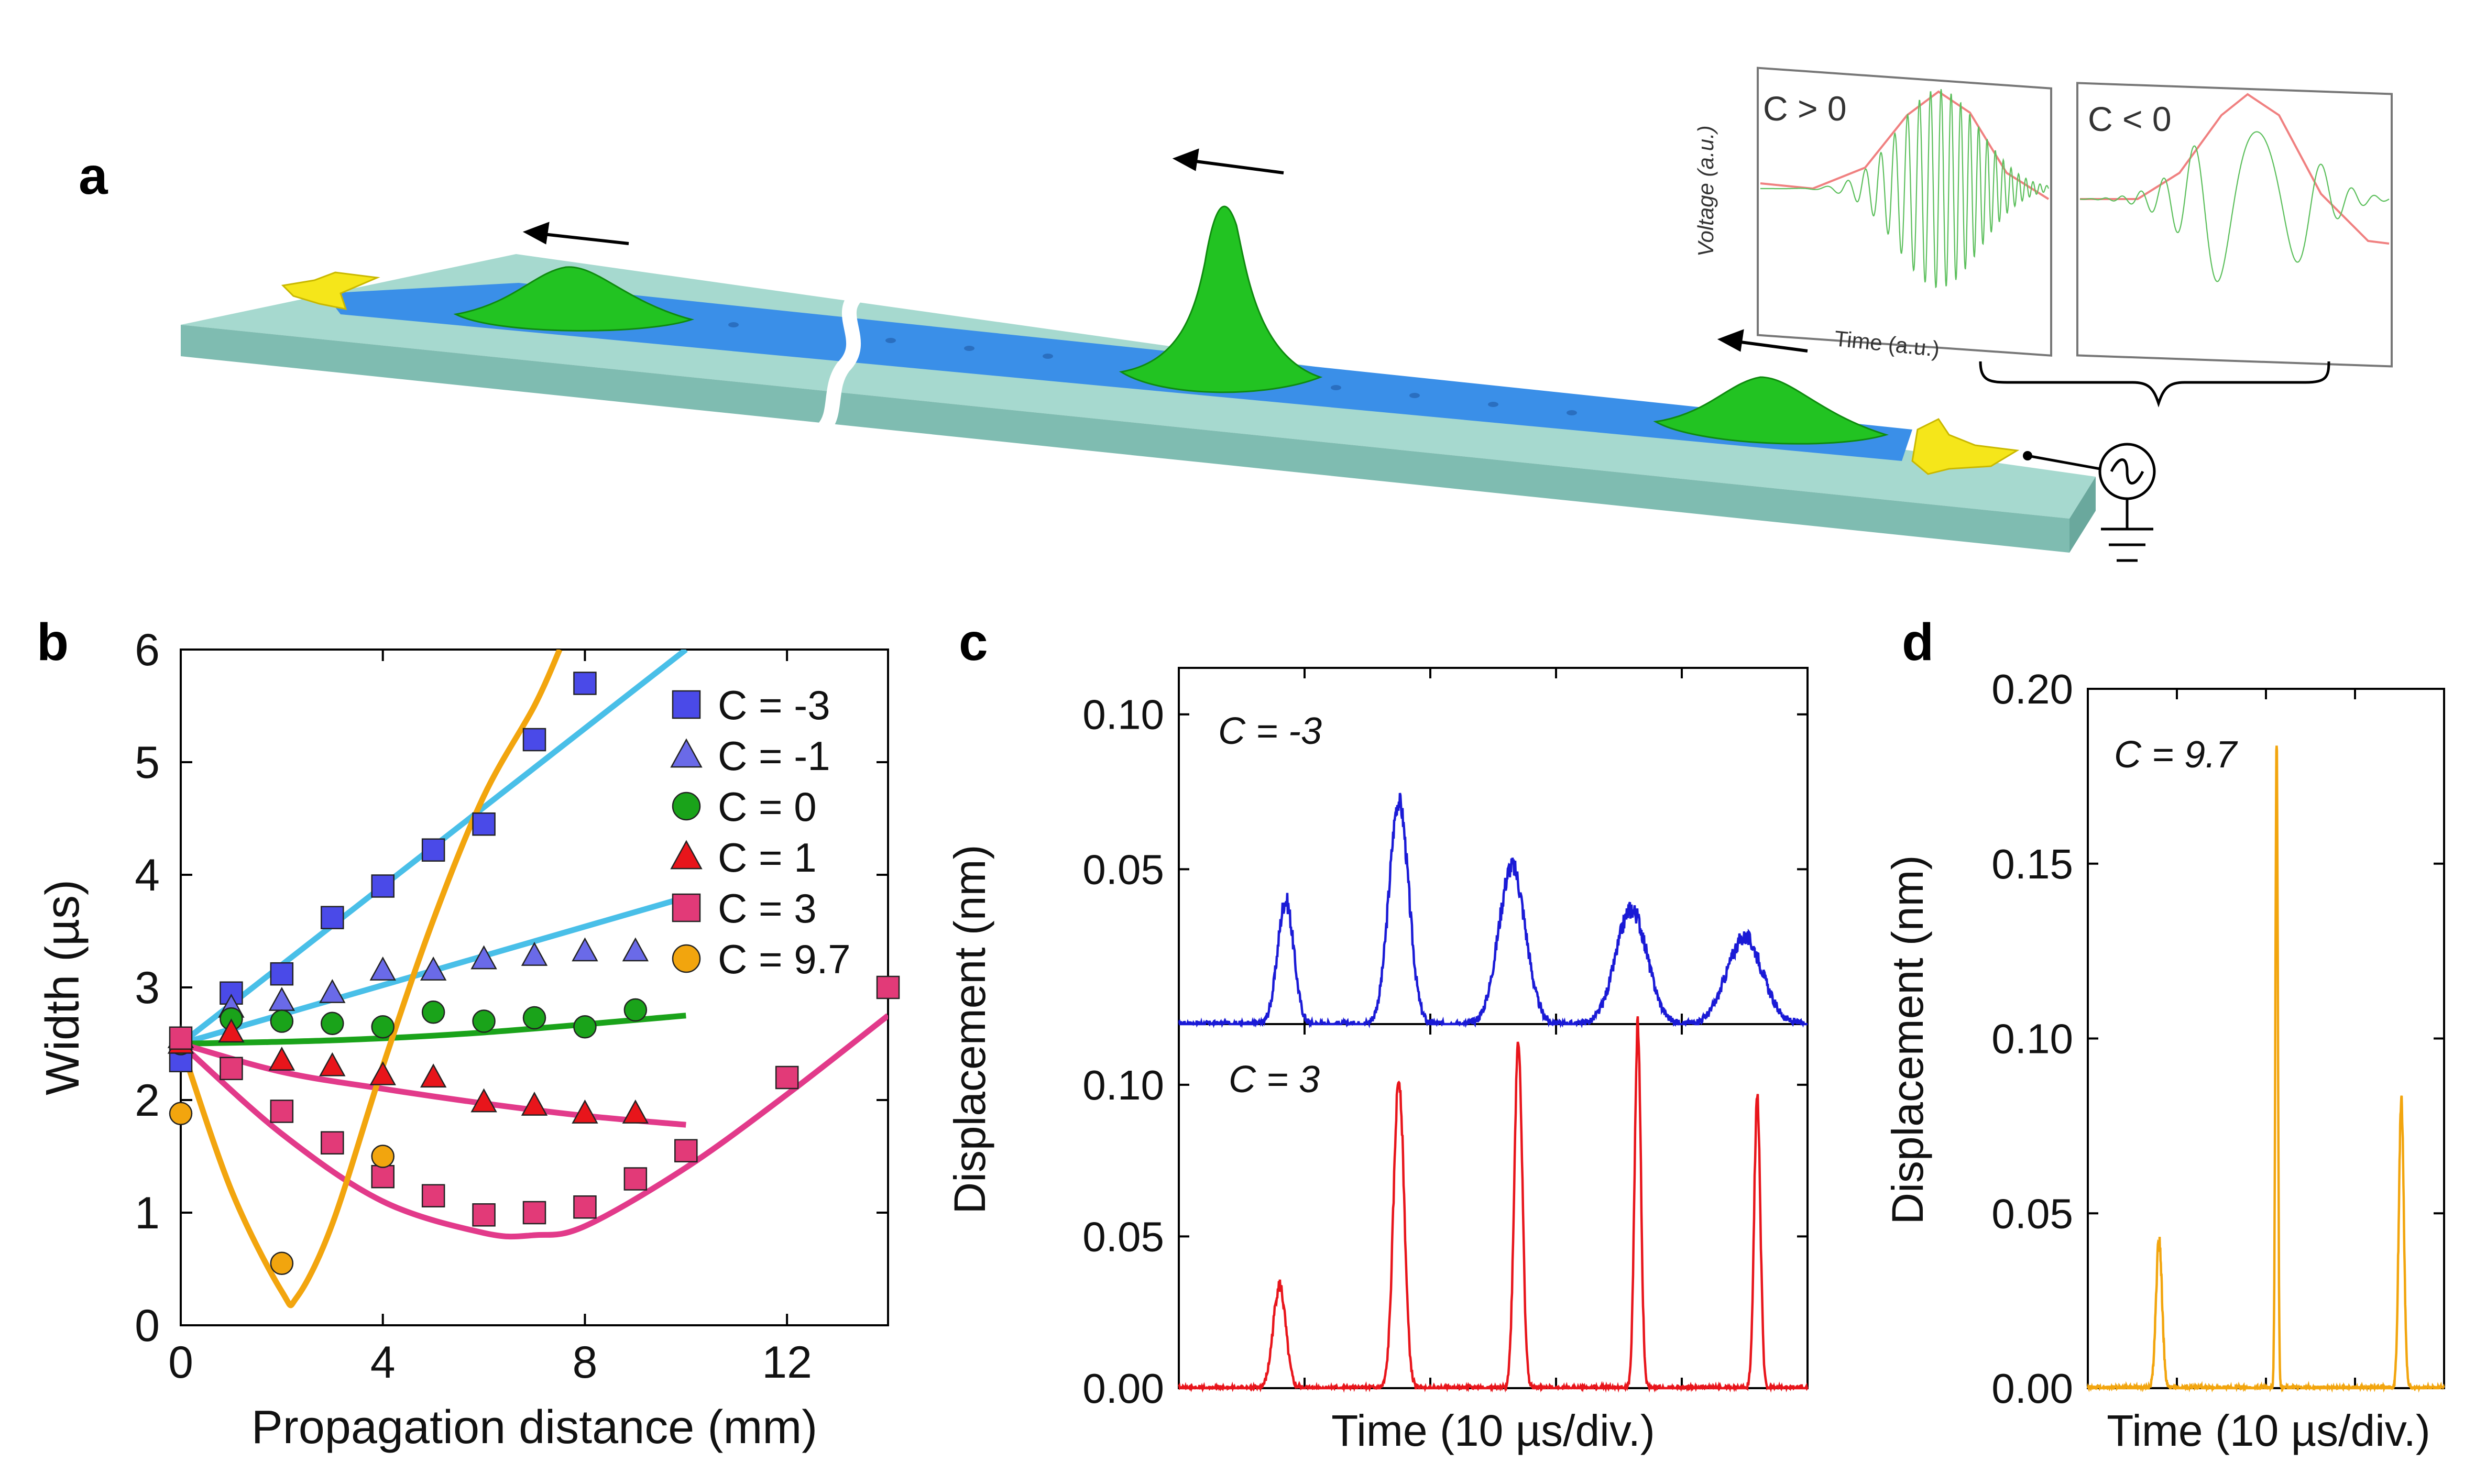 The height and width of the screenshot is (1484, 2486). What do you see at coordinates (93, 176) in the screenshot?
I see `panel-a-letter: a` at bounding box center [93, 176].